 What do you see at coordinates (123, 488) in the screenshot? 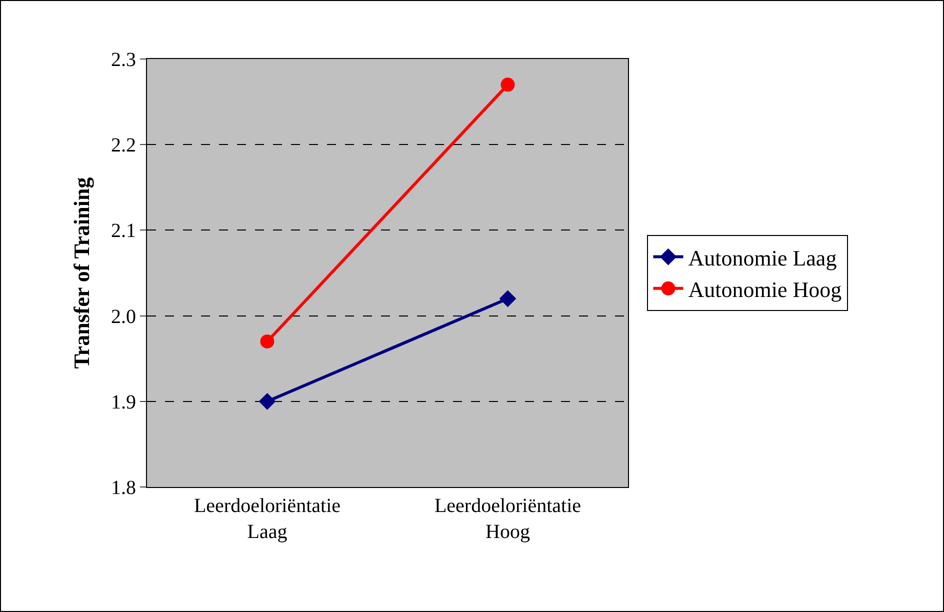
I see `y-tick-label: 1.8` at bounding box center [123, 488].